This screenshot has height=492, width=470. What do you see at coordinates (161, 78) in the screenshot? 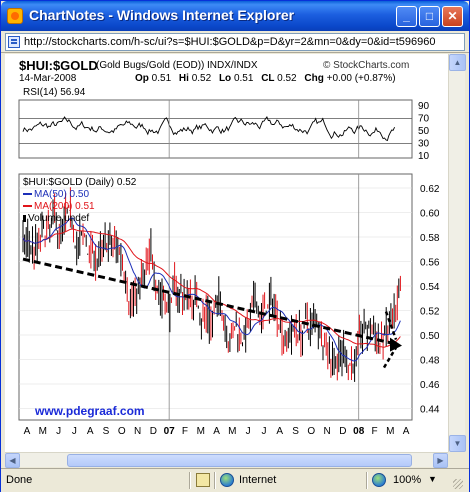
I see `open-value: 0.51` at bounding box center [161, 78].